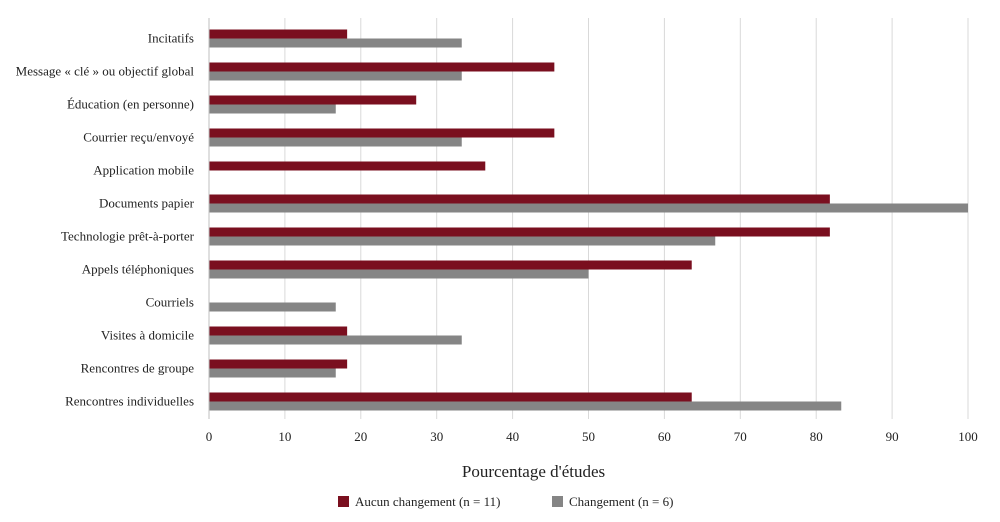 This screenshot has width=1000, height=522. What do you see at coordinates (892, 436) in the screenshot?
I see `x-tick-label: 90` at bounding box center [892, 436].